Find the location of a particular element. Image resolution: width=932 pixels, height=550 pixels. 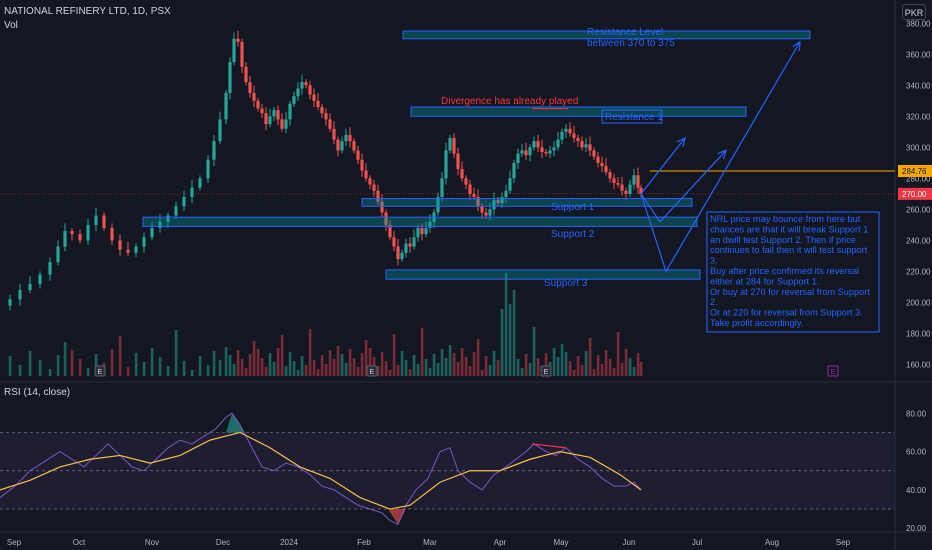

comment-line: chances are that it will break Support 1 is located at coordinates (789, 229).